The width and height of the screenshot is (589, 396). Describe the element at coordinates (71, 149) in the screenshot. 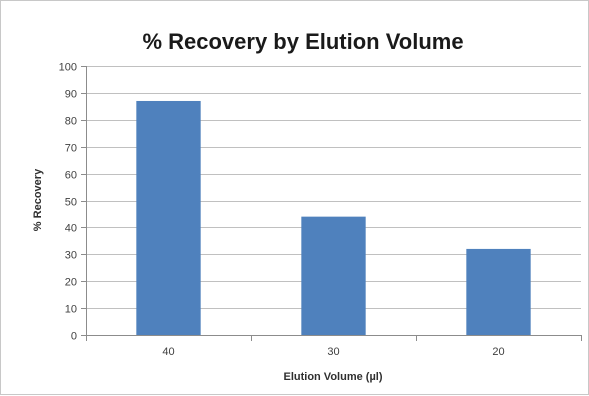

I see `y-tick-label: 70` at that location.